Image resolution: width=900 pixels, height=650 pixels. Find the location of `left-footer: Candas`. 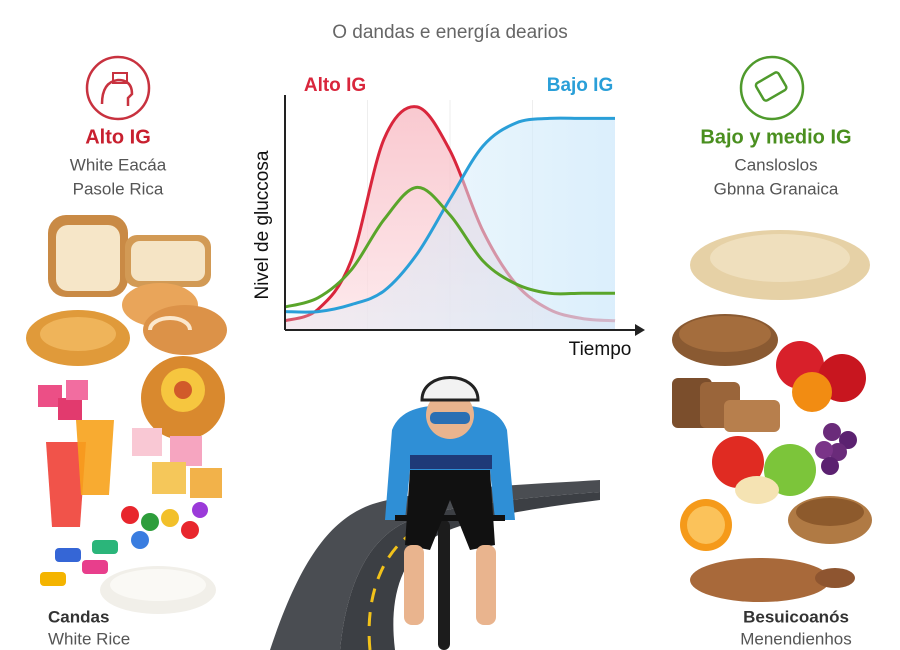

left-footer: Candas is located at coordinates (78, 616).